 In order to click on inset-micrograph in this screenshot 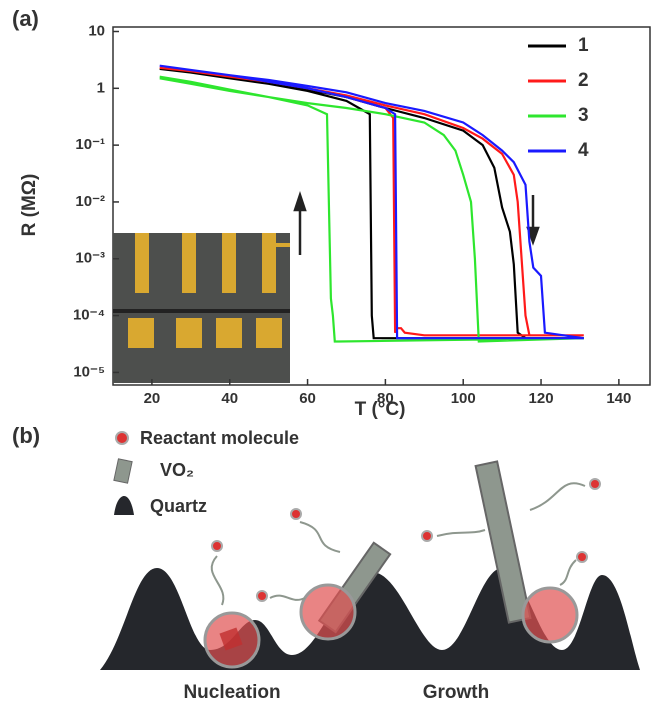, I will do `click(201, 308)`.